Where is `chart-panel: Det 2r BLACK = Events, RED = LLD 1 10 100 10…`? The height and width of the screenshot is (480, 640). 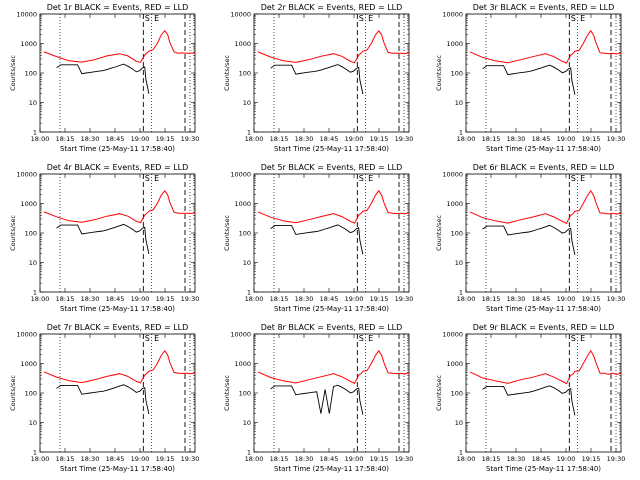
chart-panel: Det 2r BLACK = Events, RED = LLD 1 10 100 10… is located at coordinates (318, 78).